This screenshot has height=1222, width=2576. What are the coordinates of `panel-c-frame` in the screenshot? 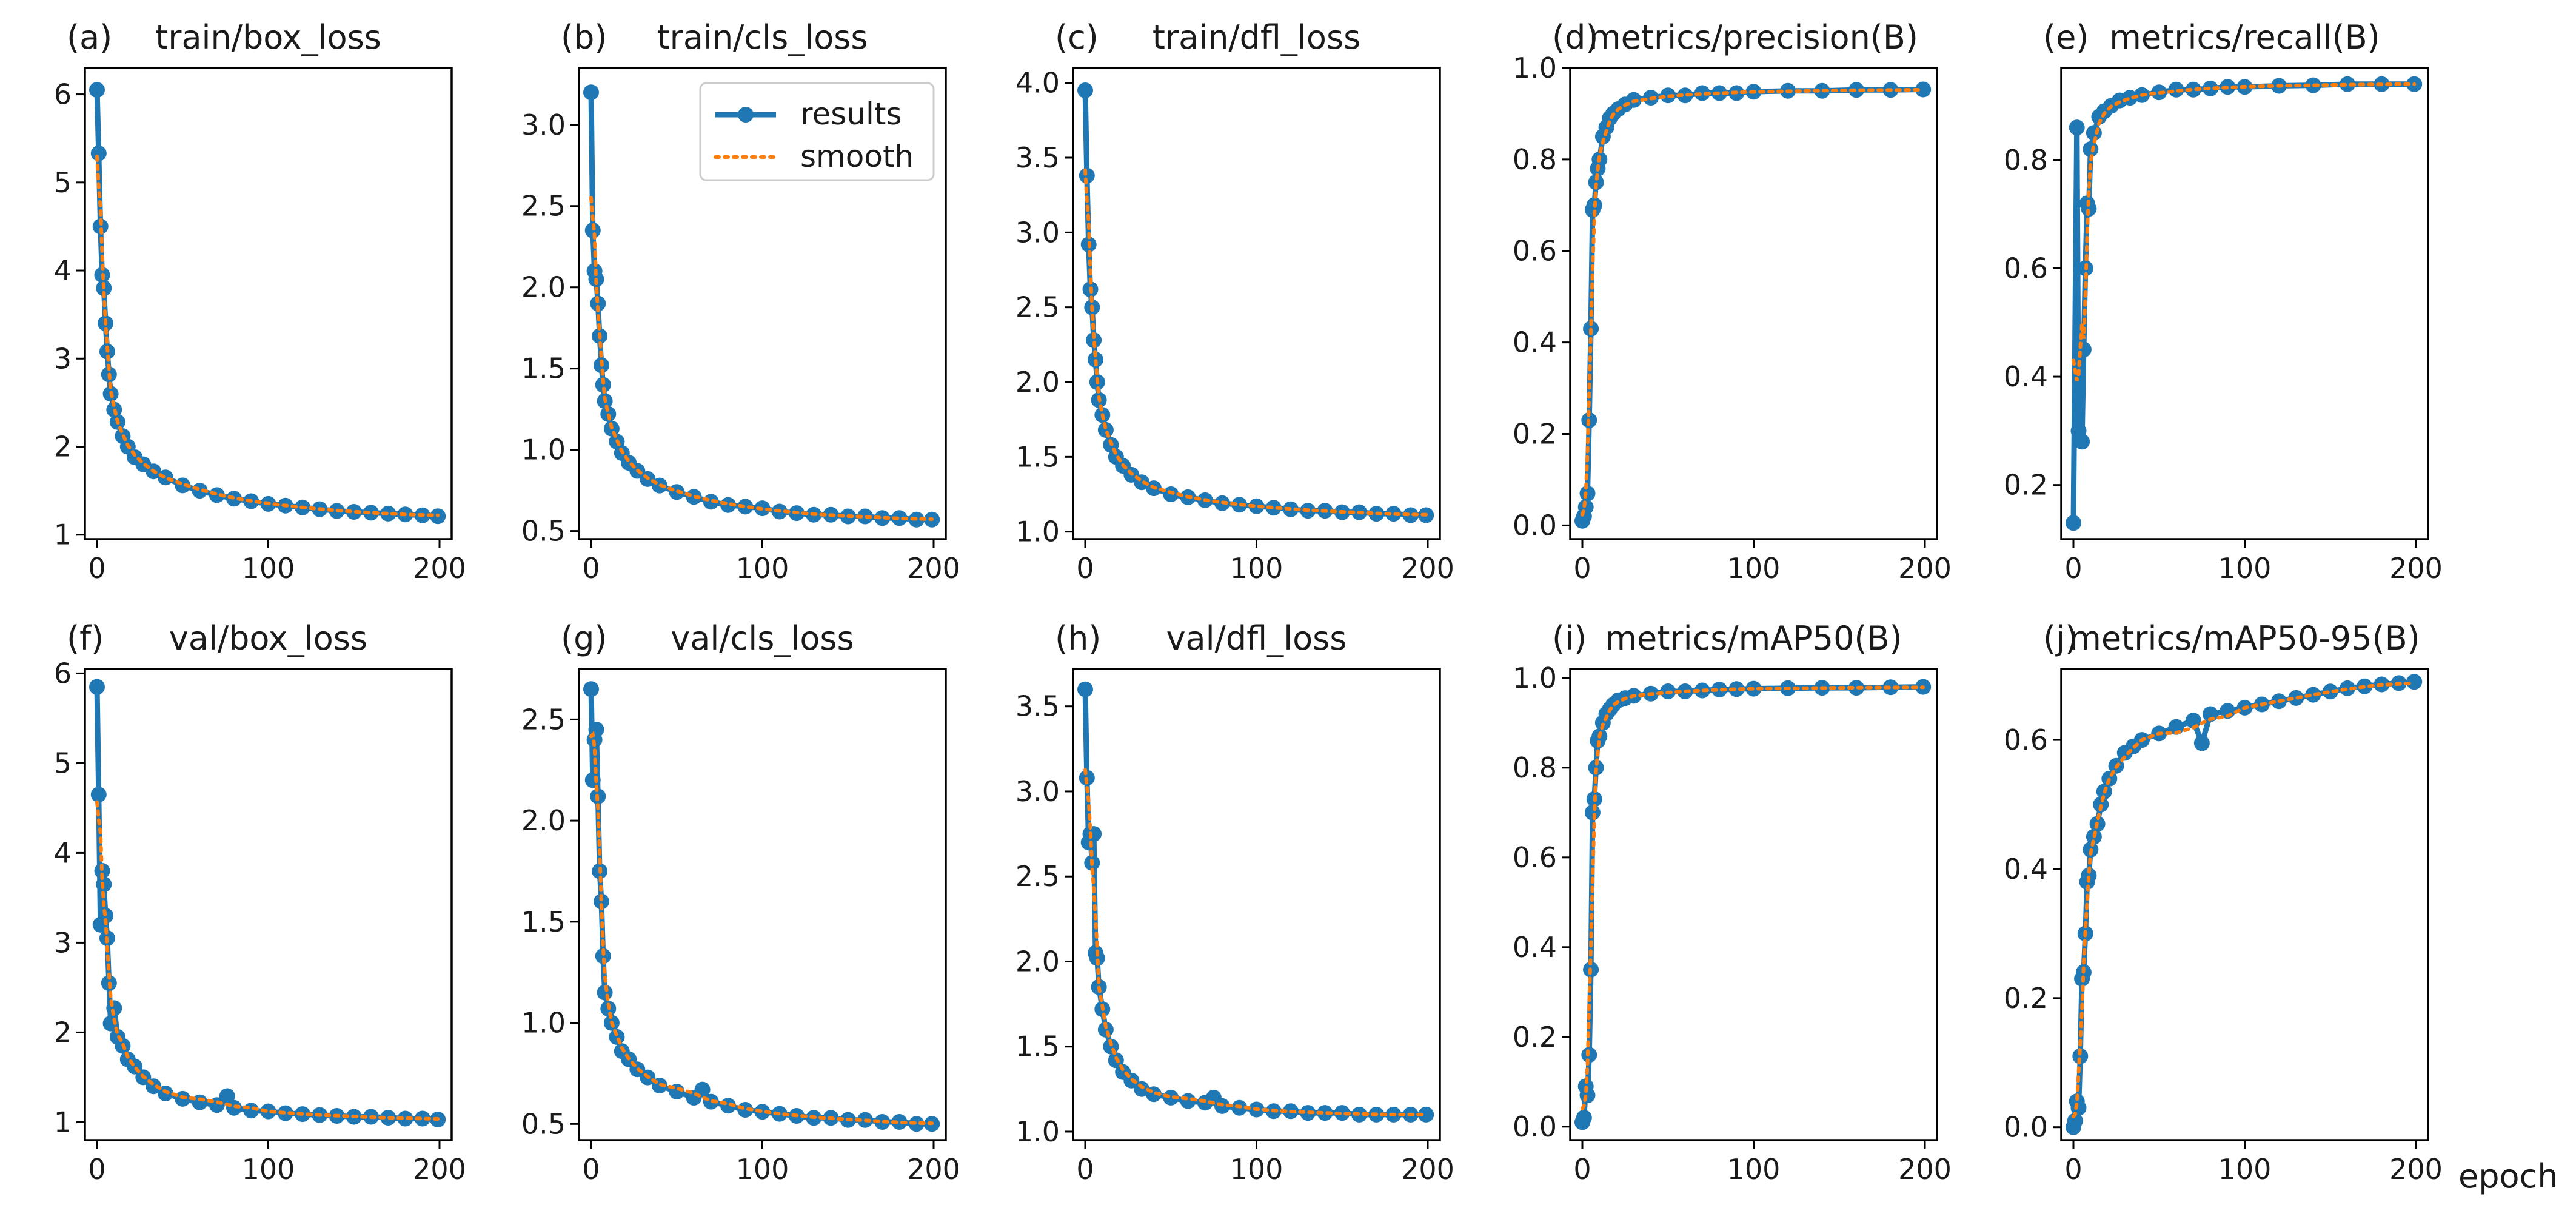 It's located at (1256, 303).